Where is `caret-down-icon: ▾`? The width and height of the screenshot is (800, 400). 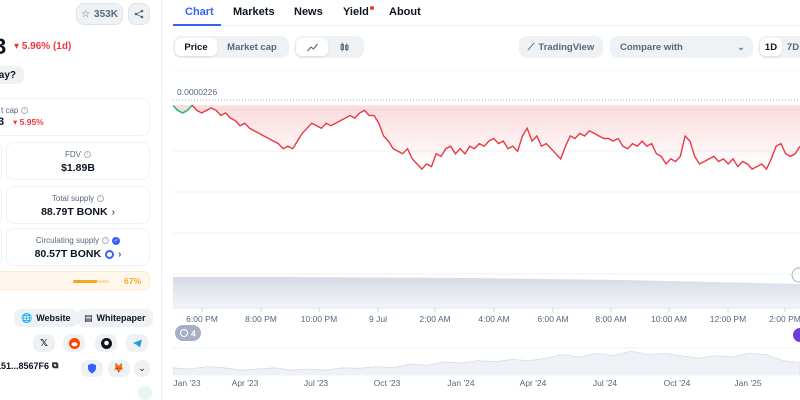
caret-down-icon: ▾ is located at coordinates (17, 46).